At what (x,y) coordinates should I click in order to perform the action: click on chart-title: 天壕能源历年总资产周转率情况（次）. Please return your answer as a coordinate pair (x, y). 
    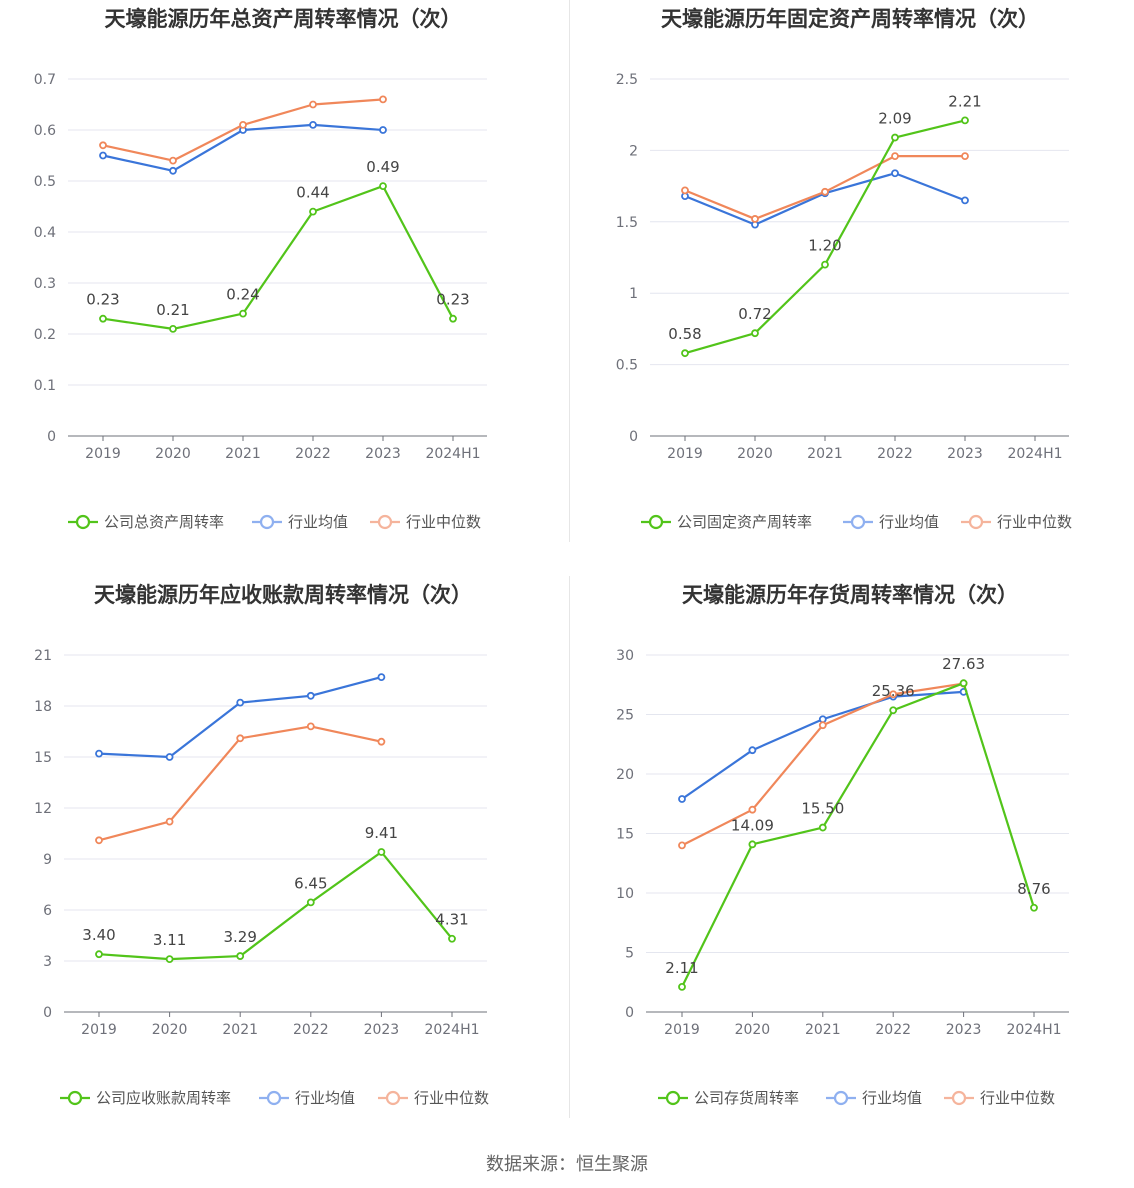
    Looking at the image, I should click on (283, 19).